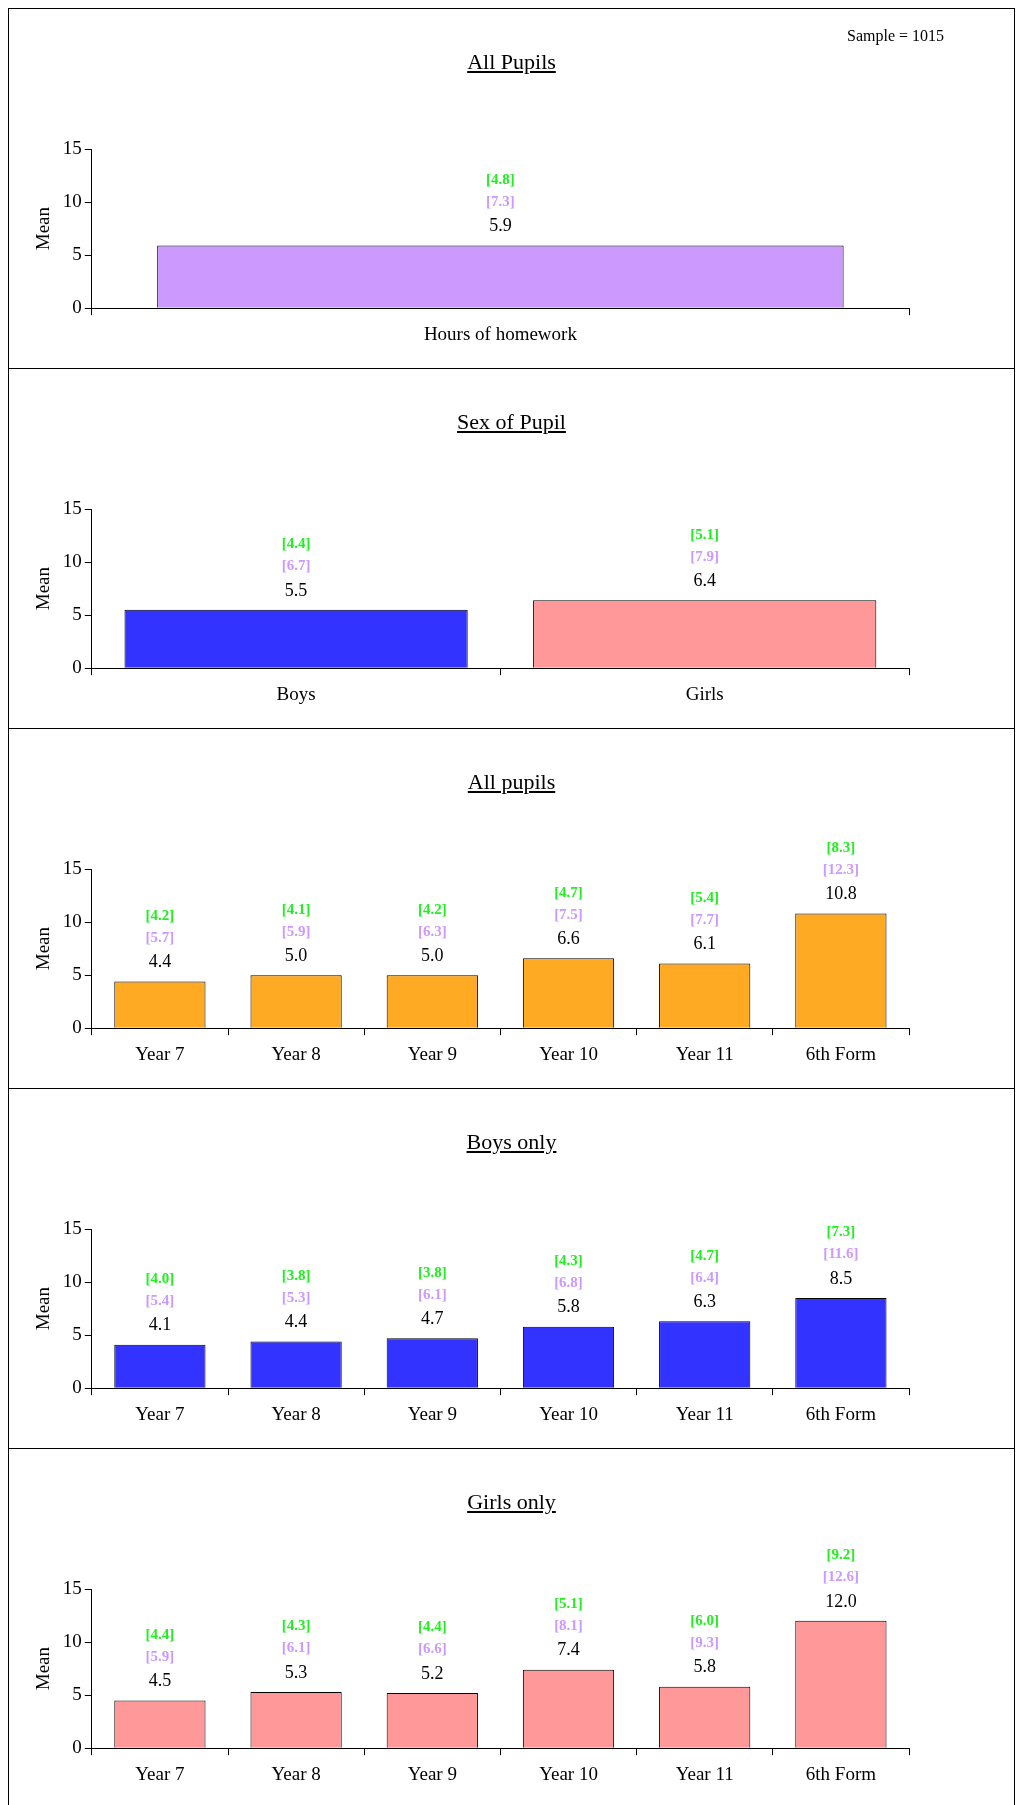 The height and width of the screenshot is (1805, 1021). Describe the element at coordinates (841, 846) in the screenshot. I see `text: [8.3]` at that location.